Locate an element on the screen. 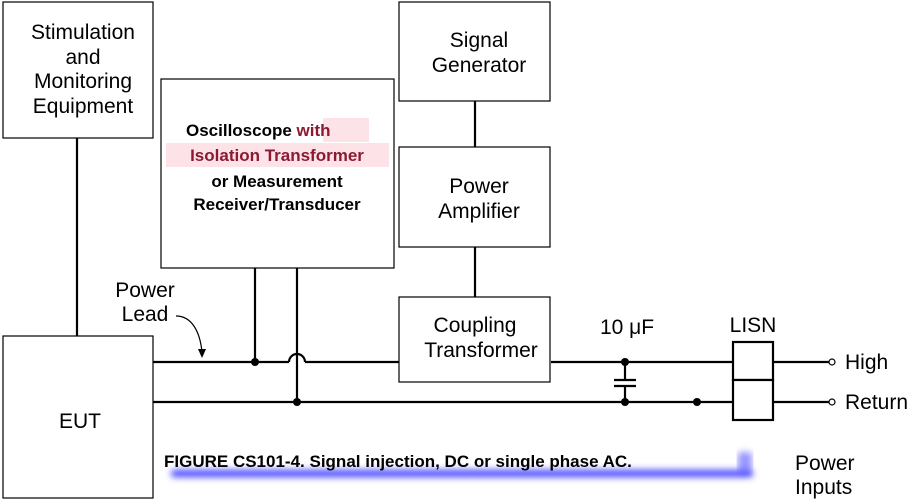  power-lead-annotation: Power Lead is located at coordinates (160, 318).